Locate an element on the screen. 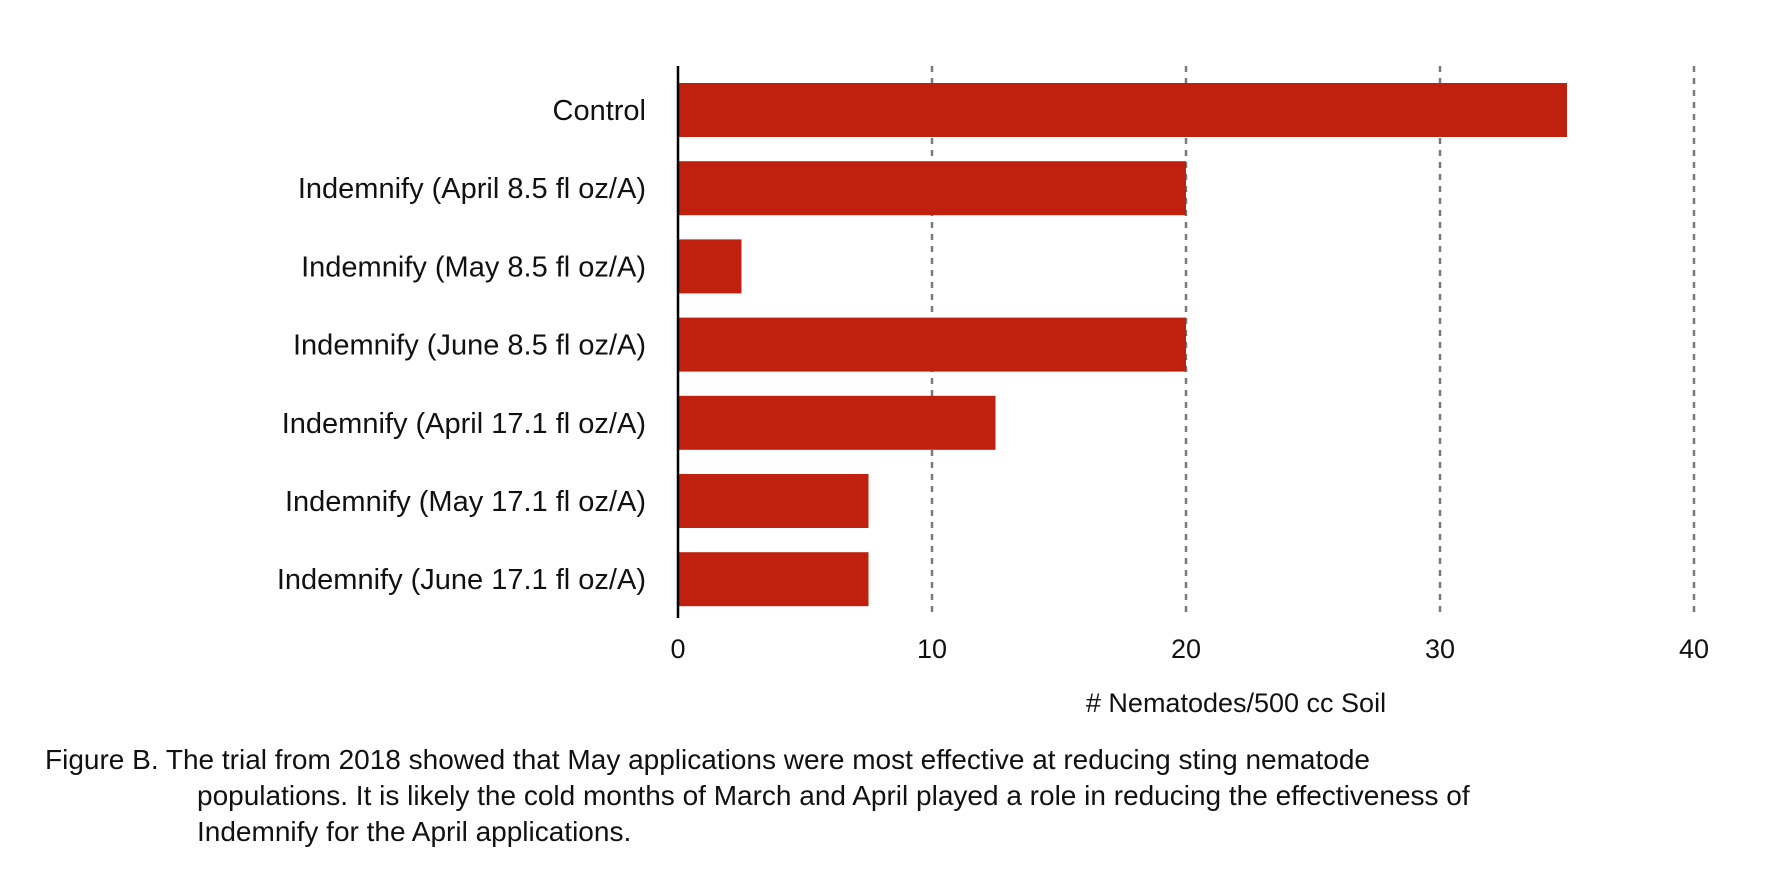  x-tick-label: 0 is located at coordinates (677, 649).